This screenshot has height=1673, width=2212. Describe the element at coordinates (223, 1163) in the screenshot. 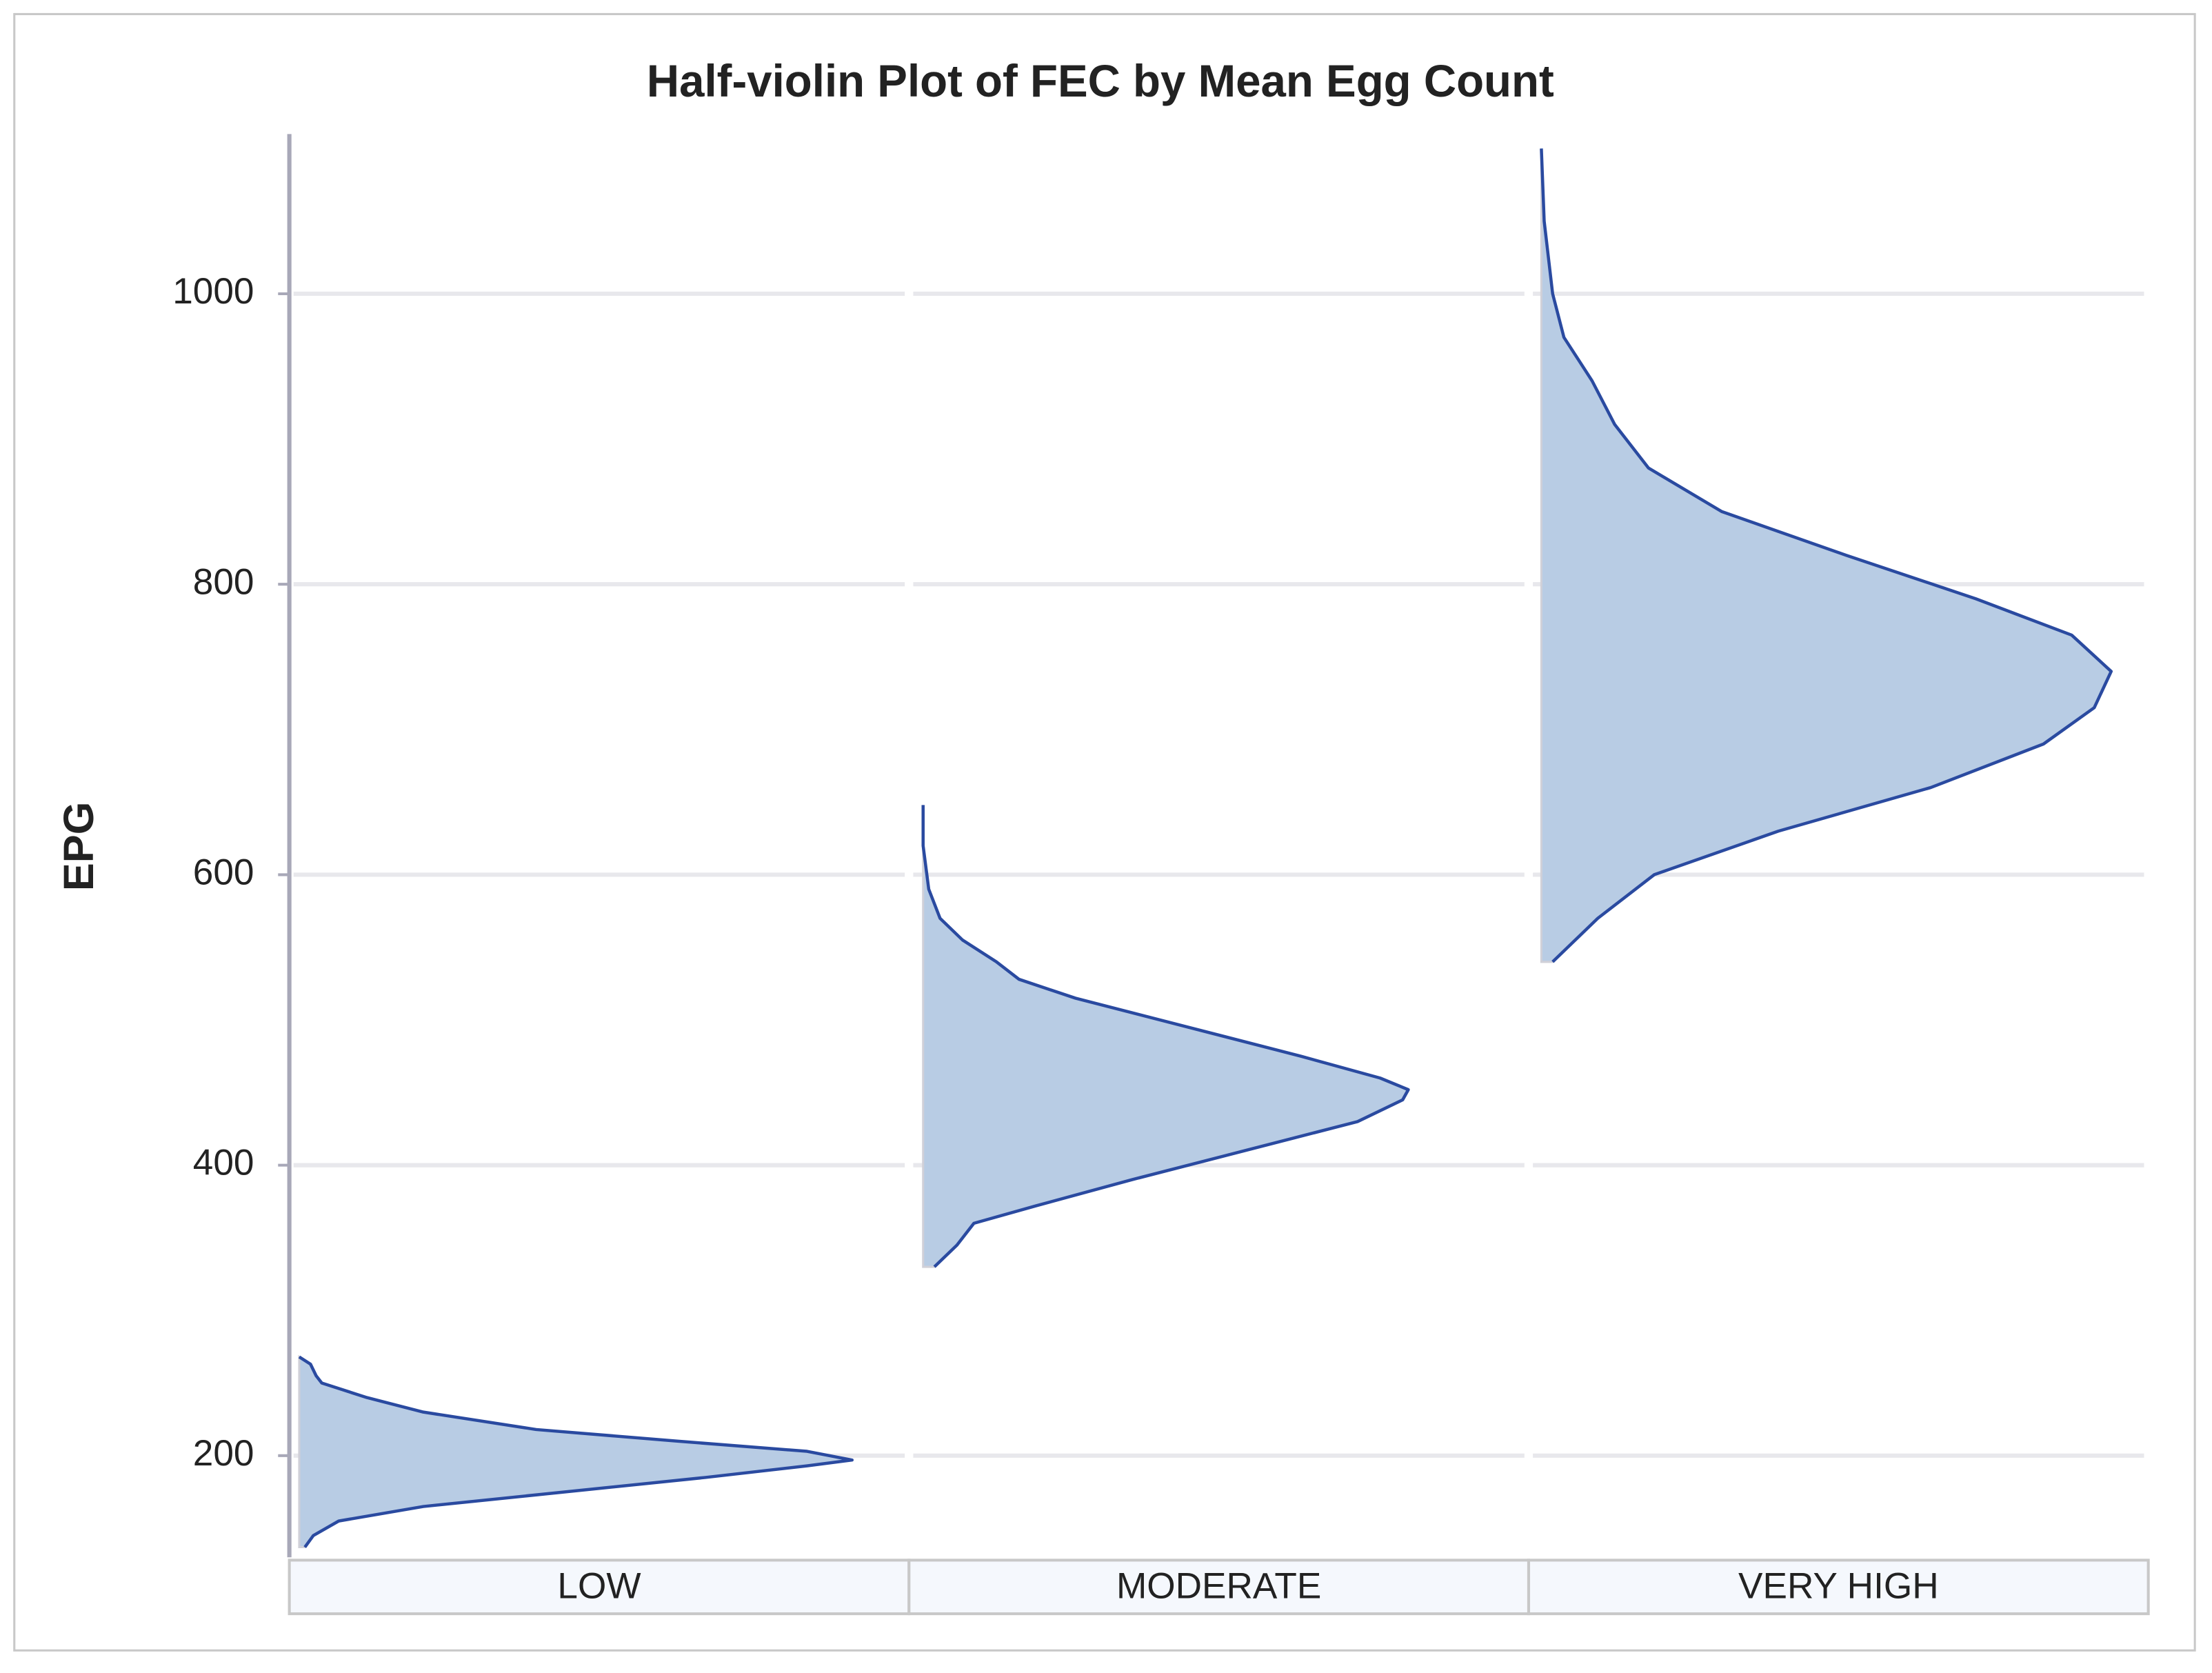

I see `y-tick-label: 400` at that location.